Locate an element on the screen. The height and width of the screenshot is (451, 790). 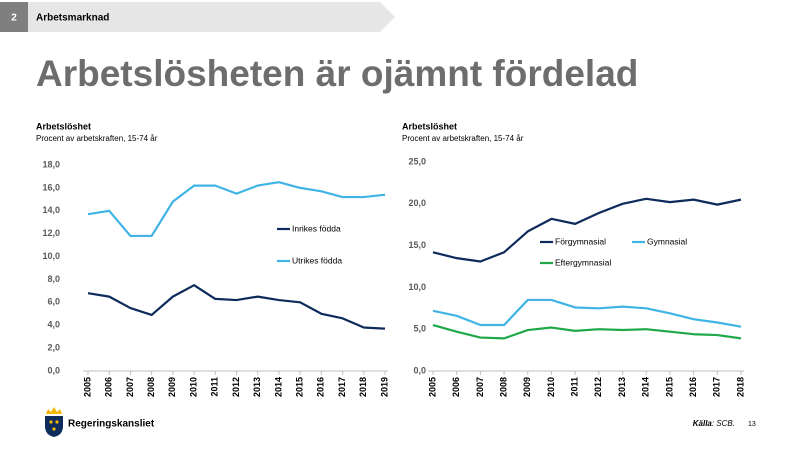
legend-label: Inrikes födda is located at coordinates (316, 228).